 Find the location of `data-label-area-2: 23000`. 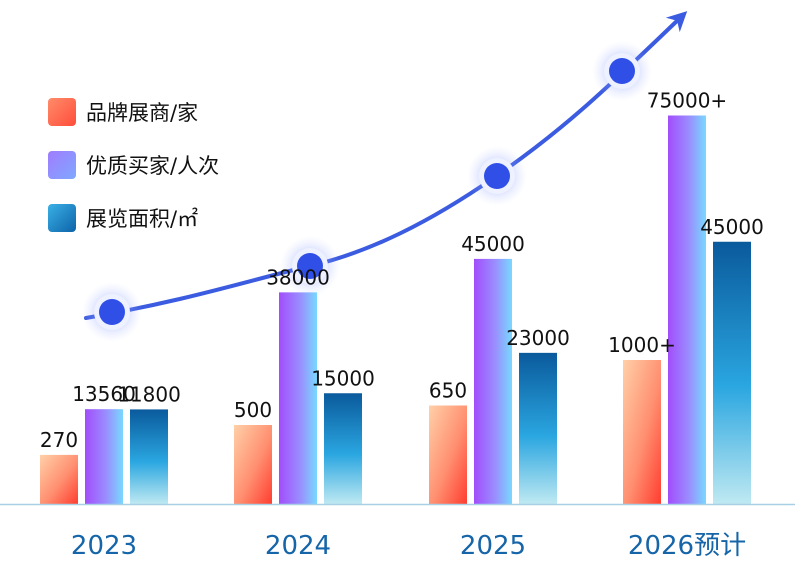

data-label-area-2: 23000 is located at coordinates (538, 338).